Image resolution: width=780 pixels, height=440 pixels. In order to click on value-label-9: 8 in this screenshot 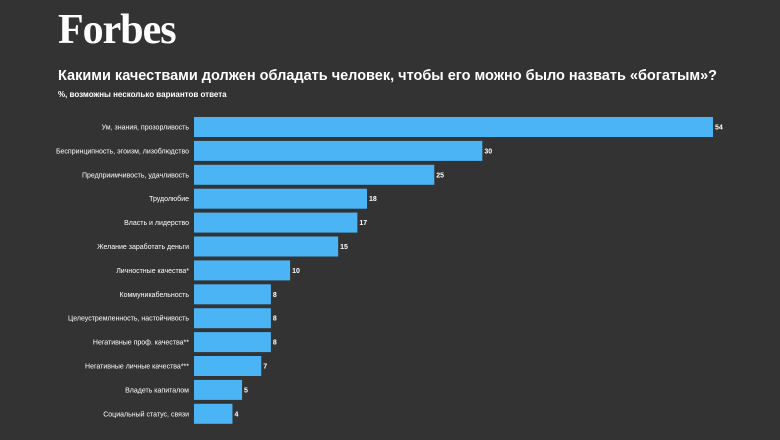, I will do `click(275, 319)`.